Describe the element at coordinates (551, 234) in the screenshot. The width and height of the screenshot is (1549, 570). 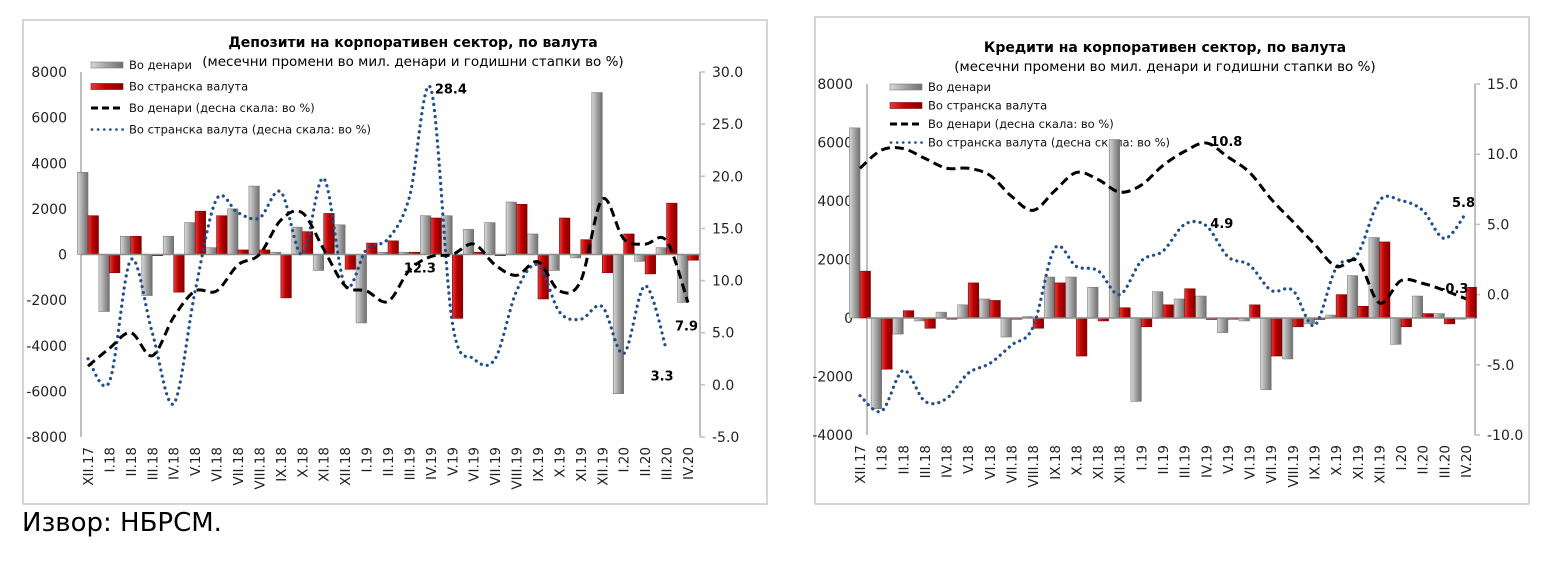
I see `data-labels: 12.3 28.4 7.9 3.3` at that location.